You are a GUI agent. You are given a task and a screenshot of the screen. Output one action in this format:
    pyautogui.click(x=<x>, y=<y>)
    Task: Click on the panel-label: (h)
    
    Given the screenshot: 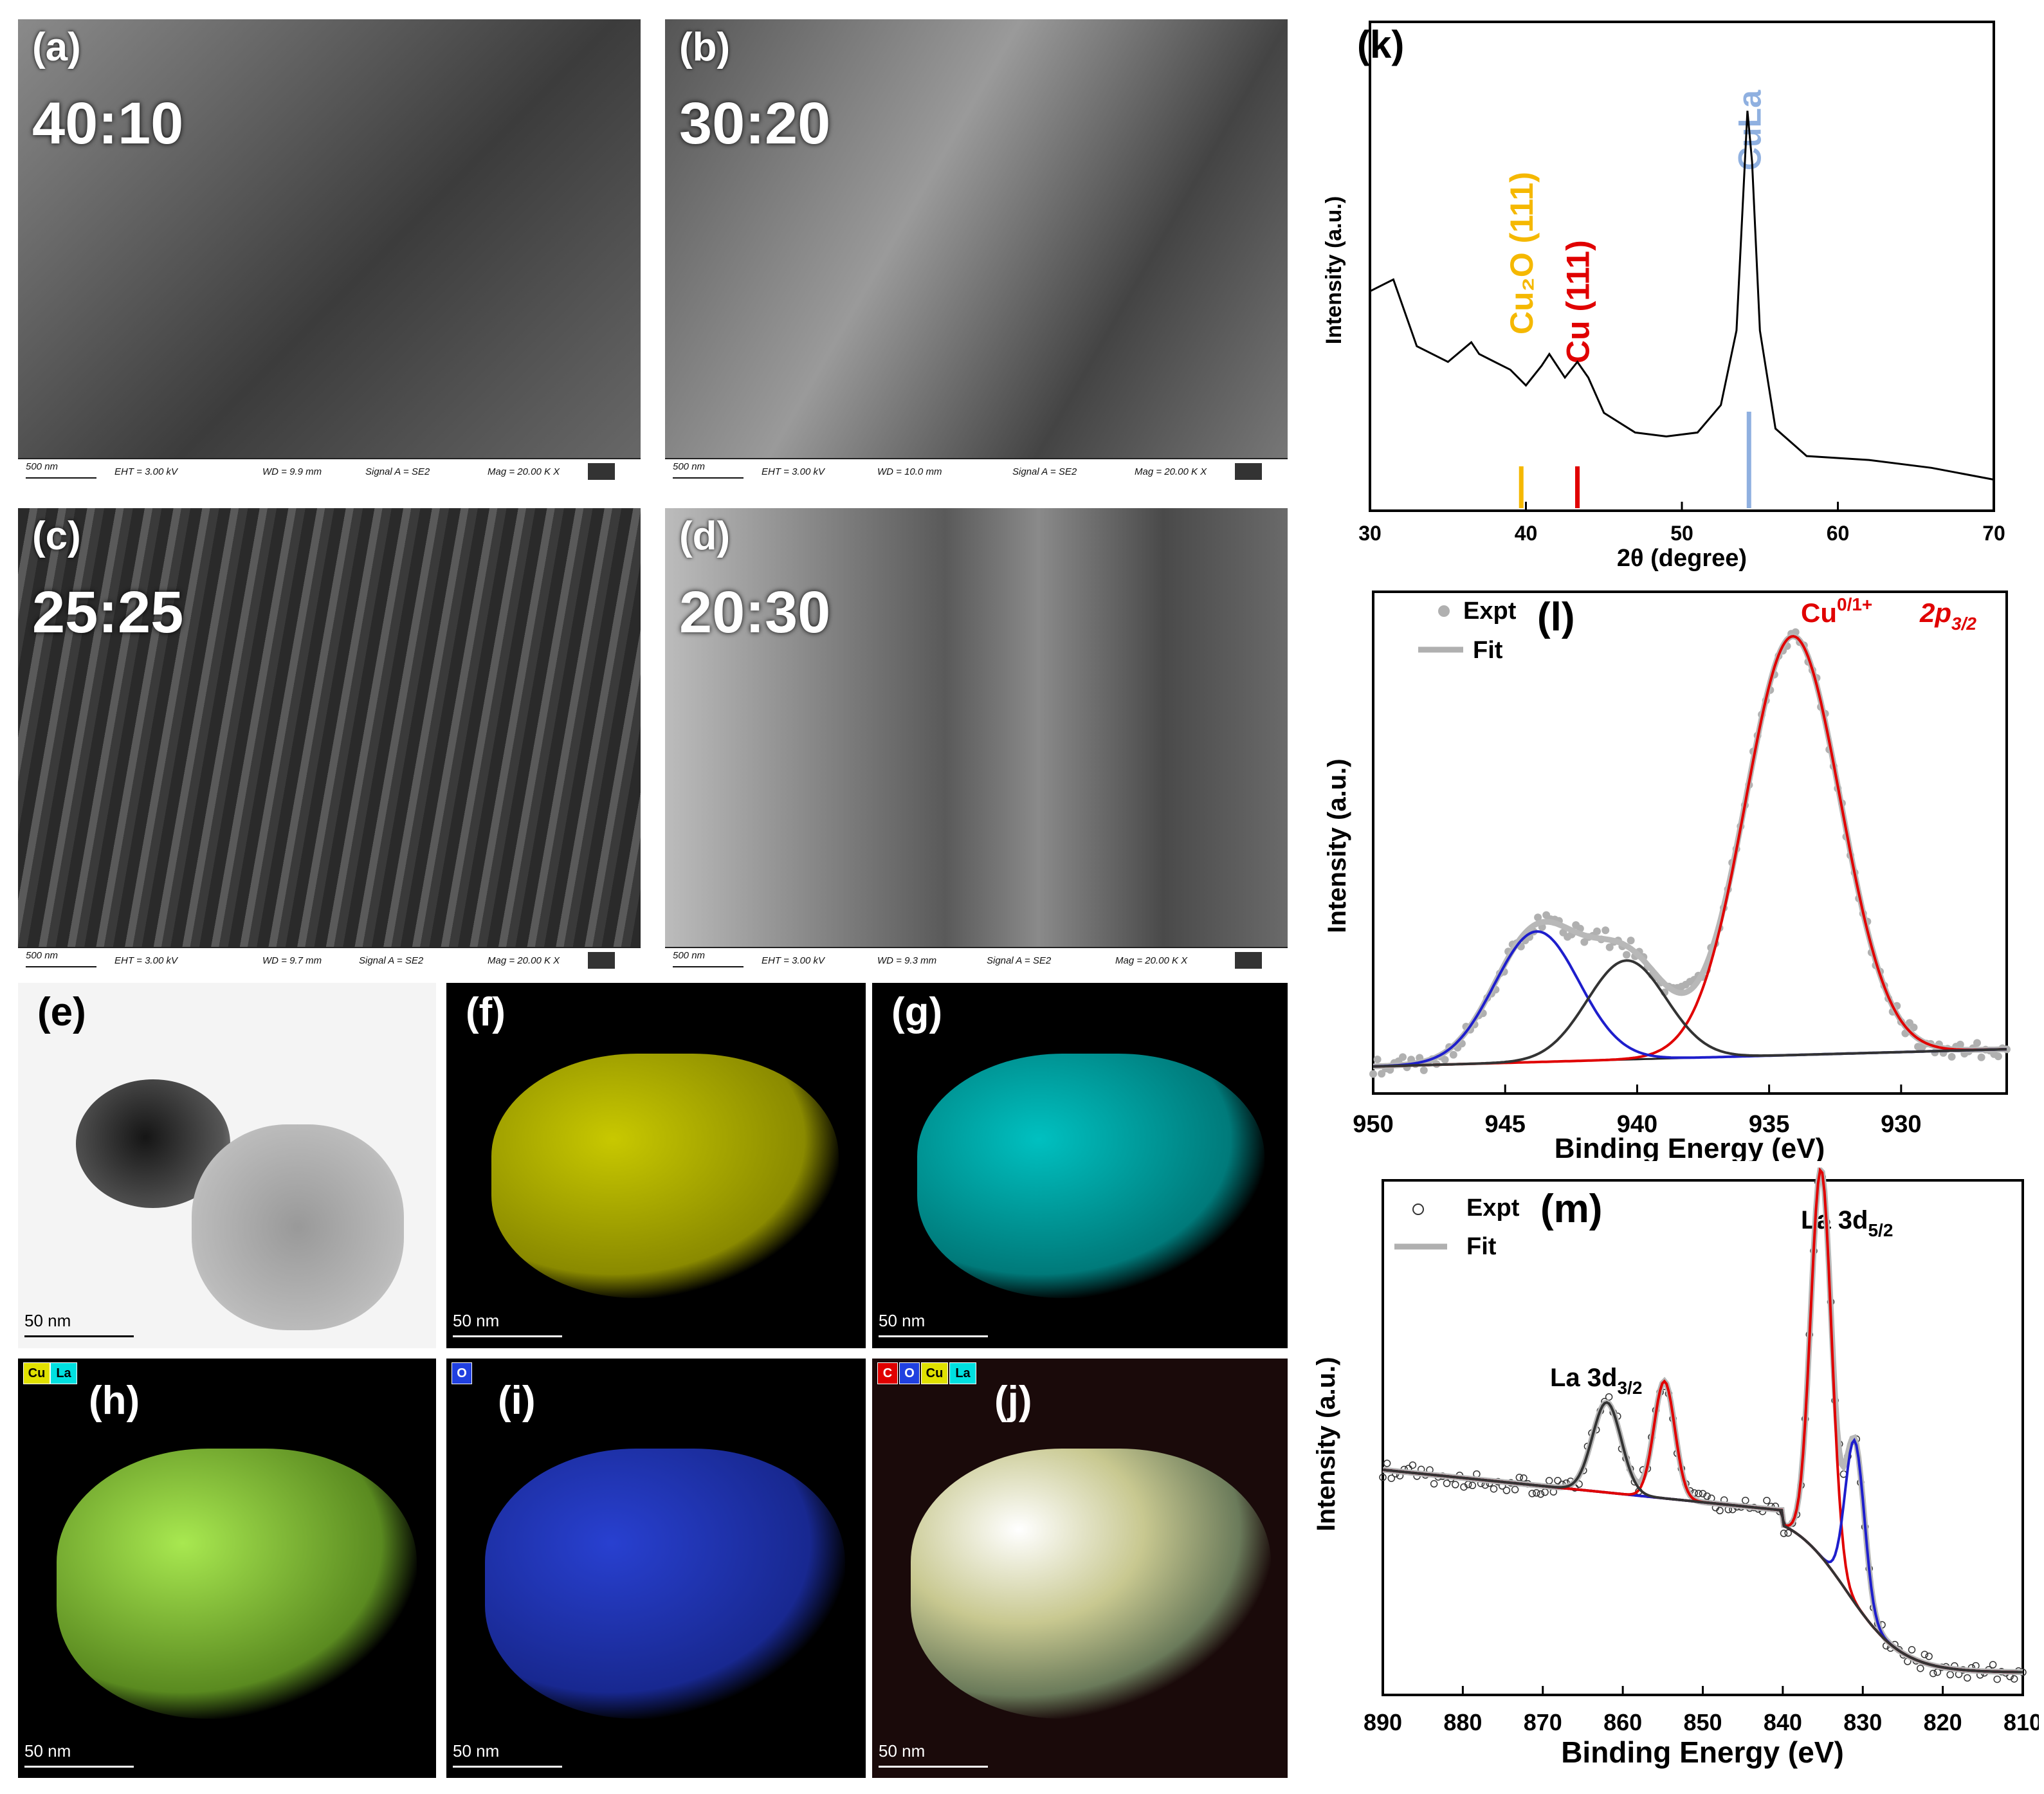 What is the action you would take?
    pyautogui.click(x=114, y=1400)
    